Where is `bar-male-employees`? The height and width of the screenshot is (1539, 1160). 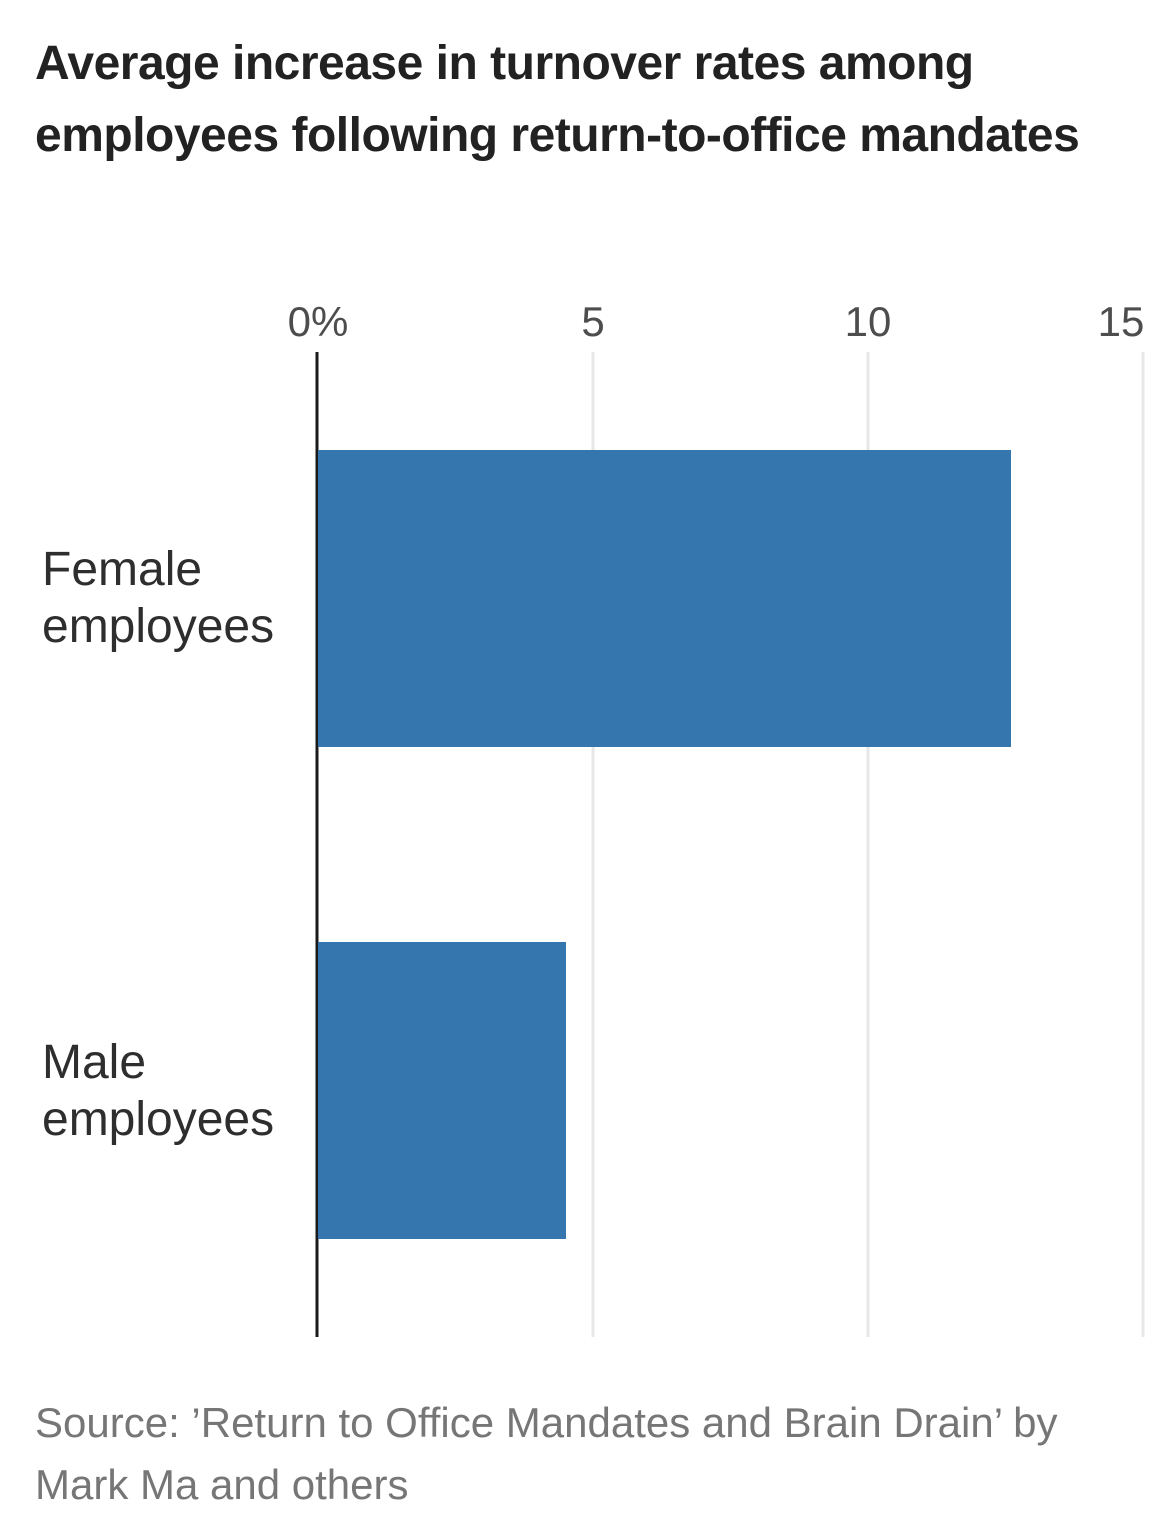
bar-male-employees is located at coordinates (442, 1091).